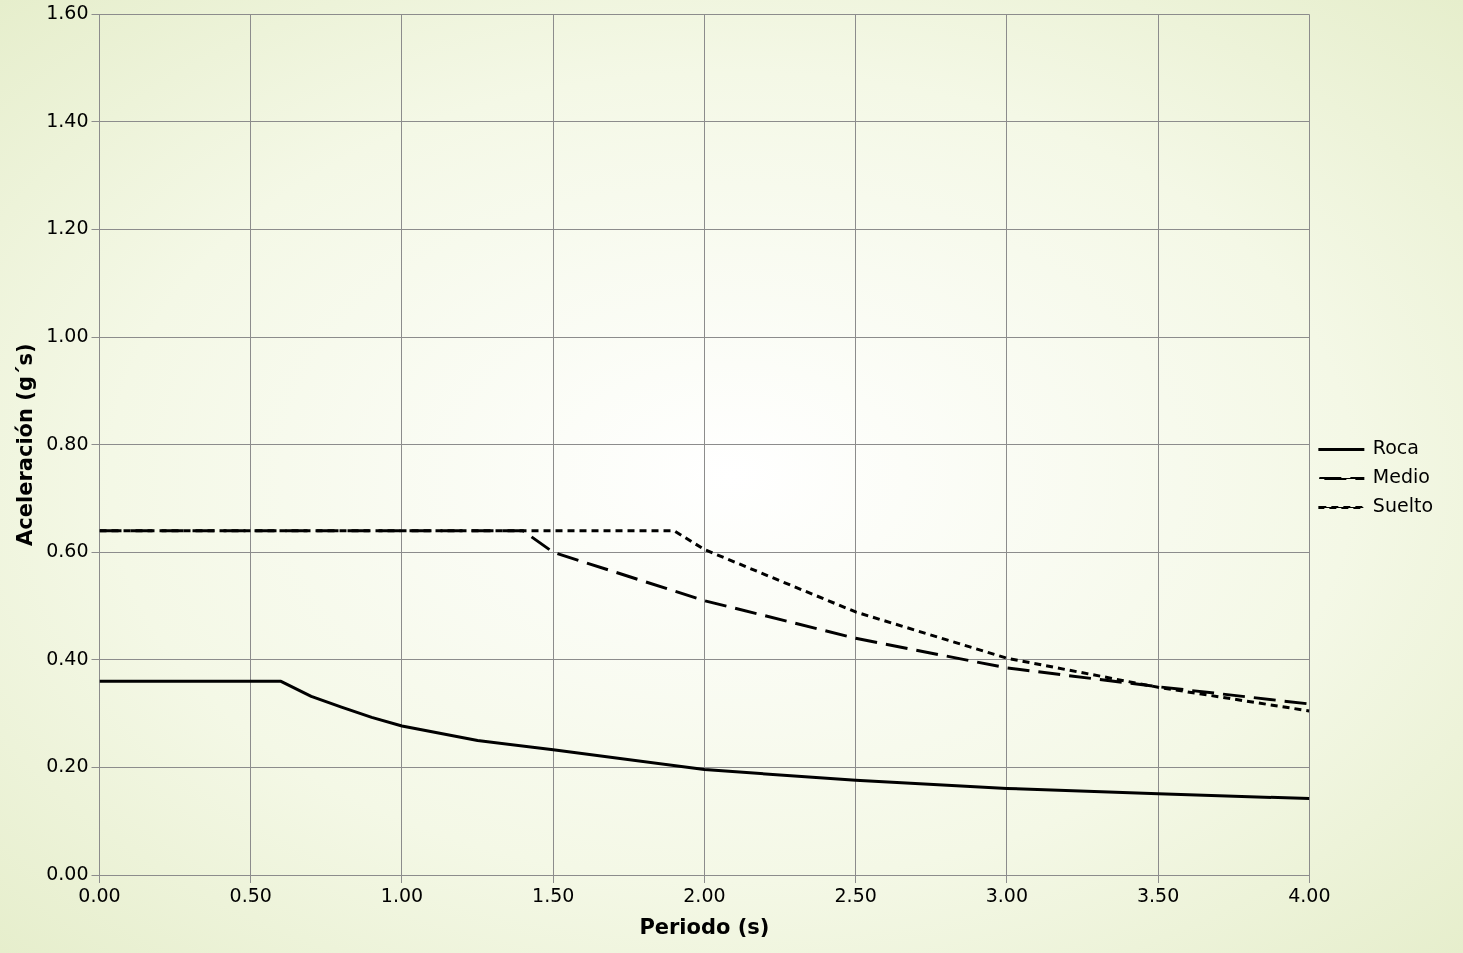 Image resolution: width=1463 pixels, height=953 pixels. I want to click on y-tick-label: 0.00, so click(67, 872).